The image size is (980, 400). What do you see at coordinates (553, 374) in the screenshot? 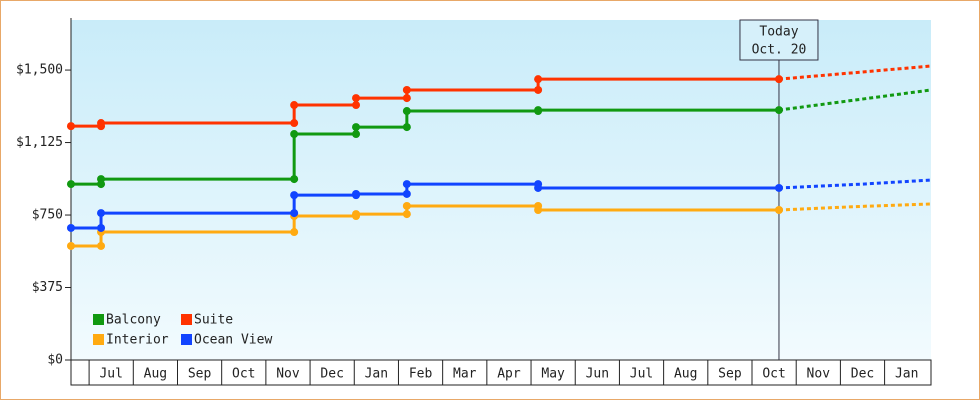
I see `x-tick-label: May` at bounding box center [553, 374].